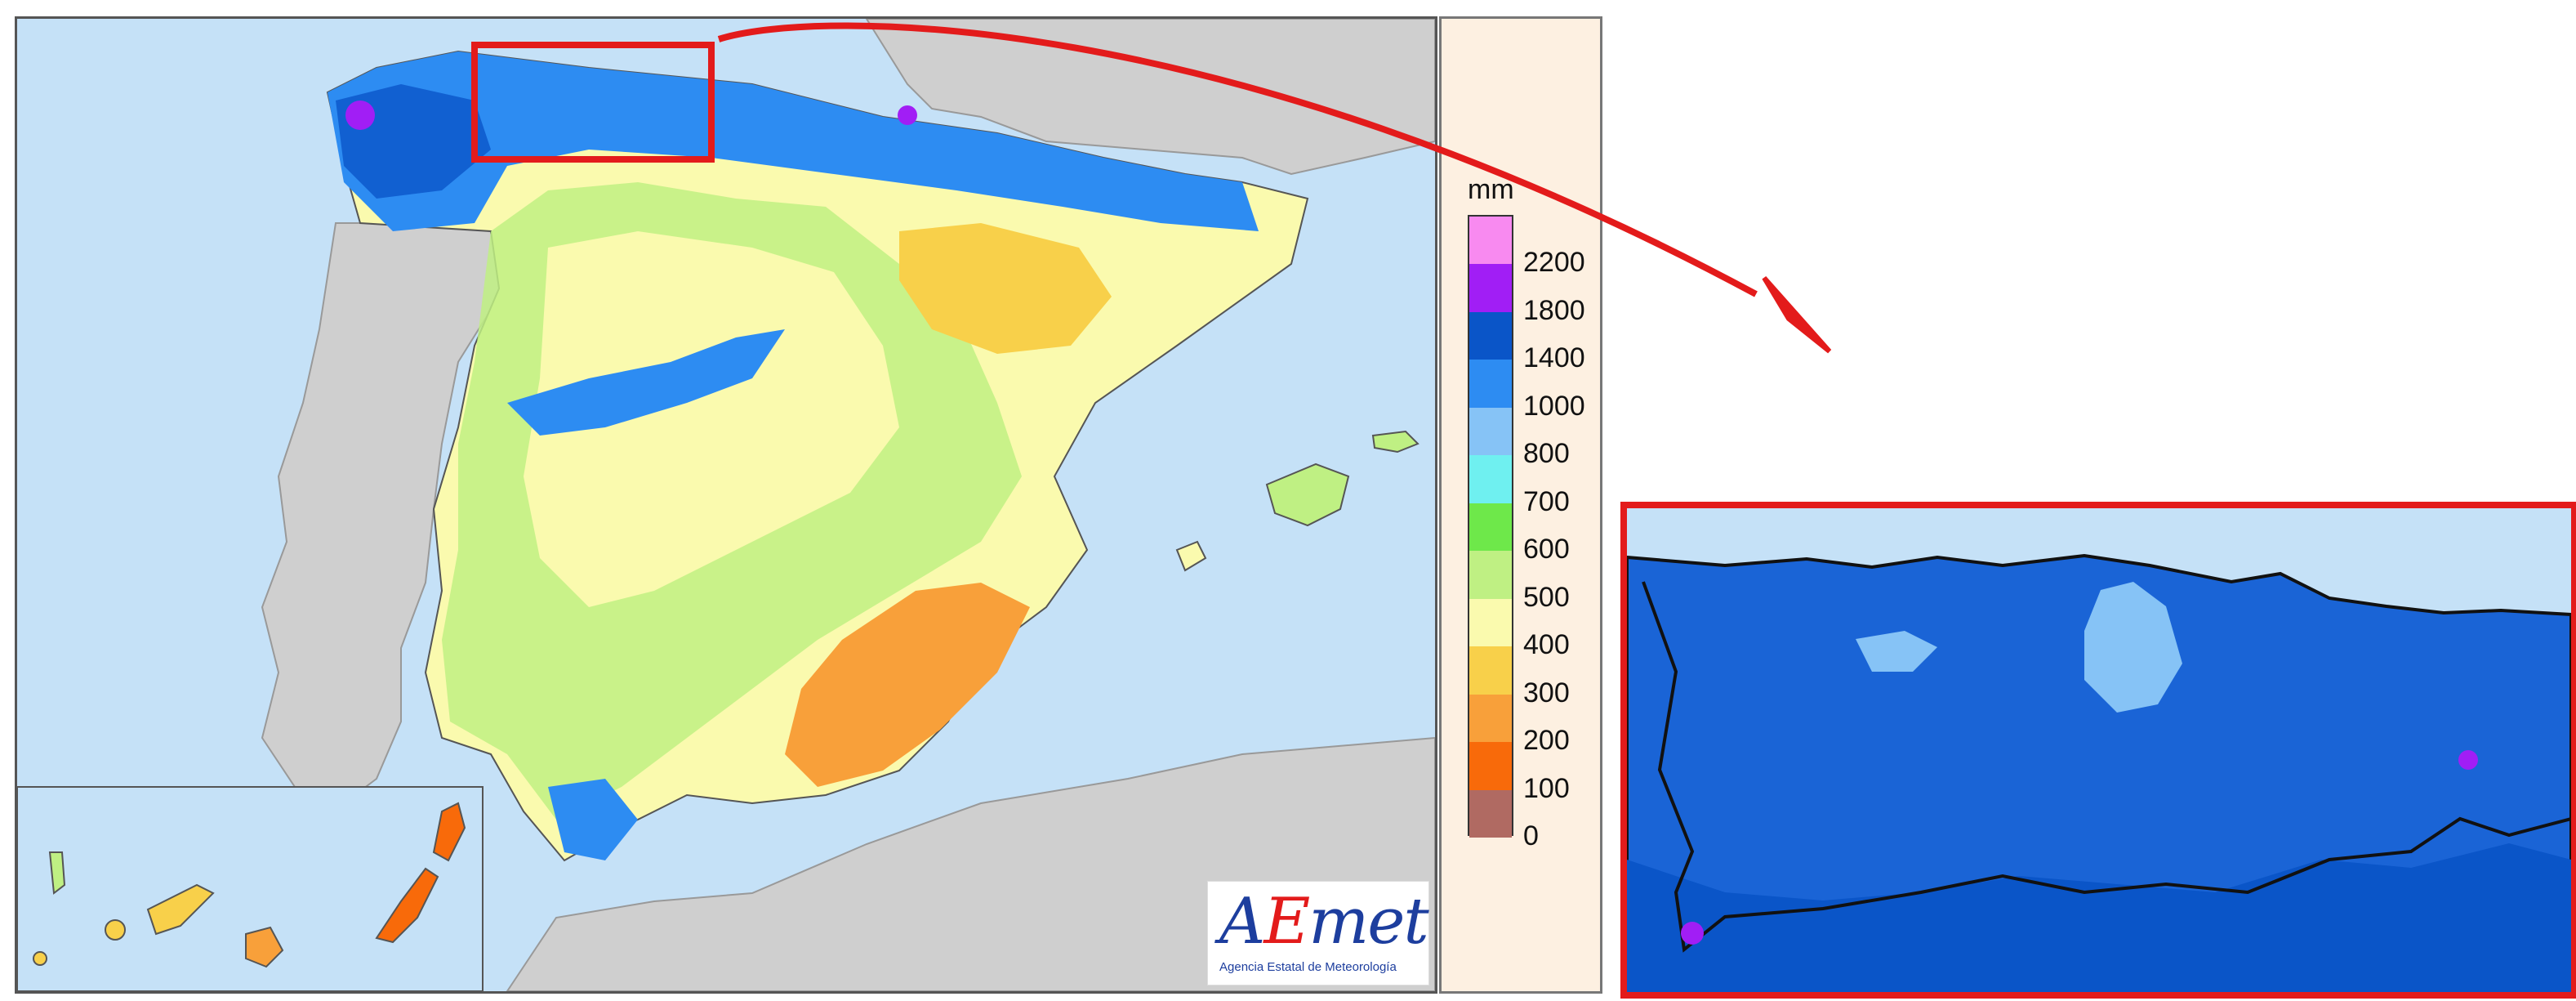 Image resolution: width=2576 pixels, height=1001 pixels. Describe the element at coordinates (1308, 967) in the screenshot. I see `aemet-logo-subtitle: Agencia Estatal de Meteorología` at that location.